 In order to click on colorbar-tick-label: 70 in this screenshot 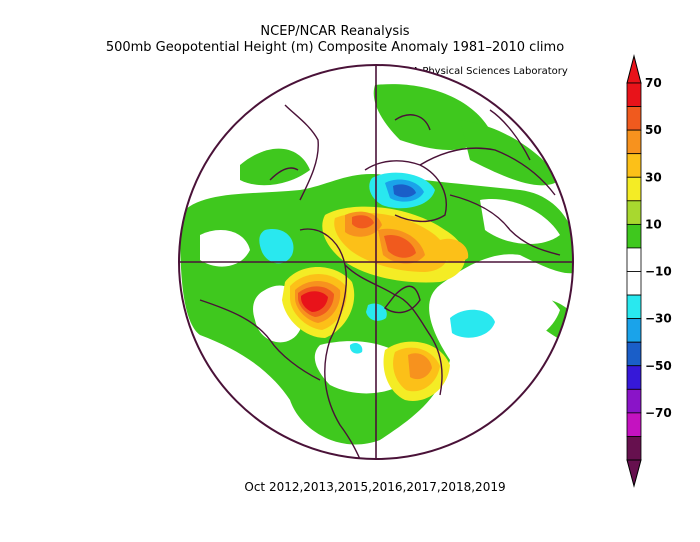, I will do `click(653, 83)`.